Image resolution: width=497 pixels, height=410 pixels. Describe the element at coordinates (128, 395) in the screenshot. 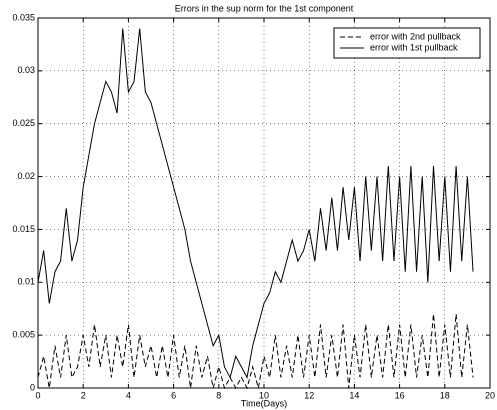

I see `x-tick-label: 4` at that location.